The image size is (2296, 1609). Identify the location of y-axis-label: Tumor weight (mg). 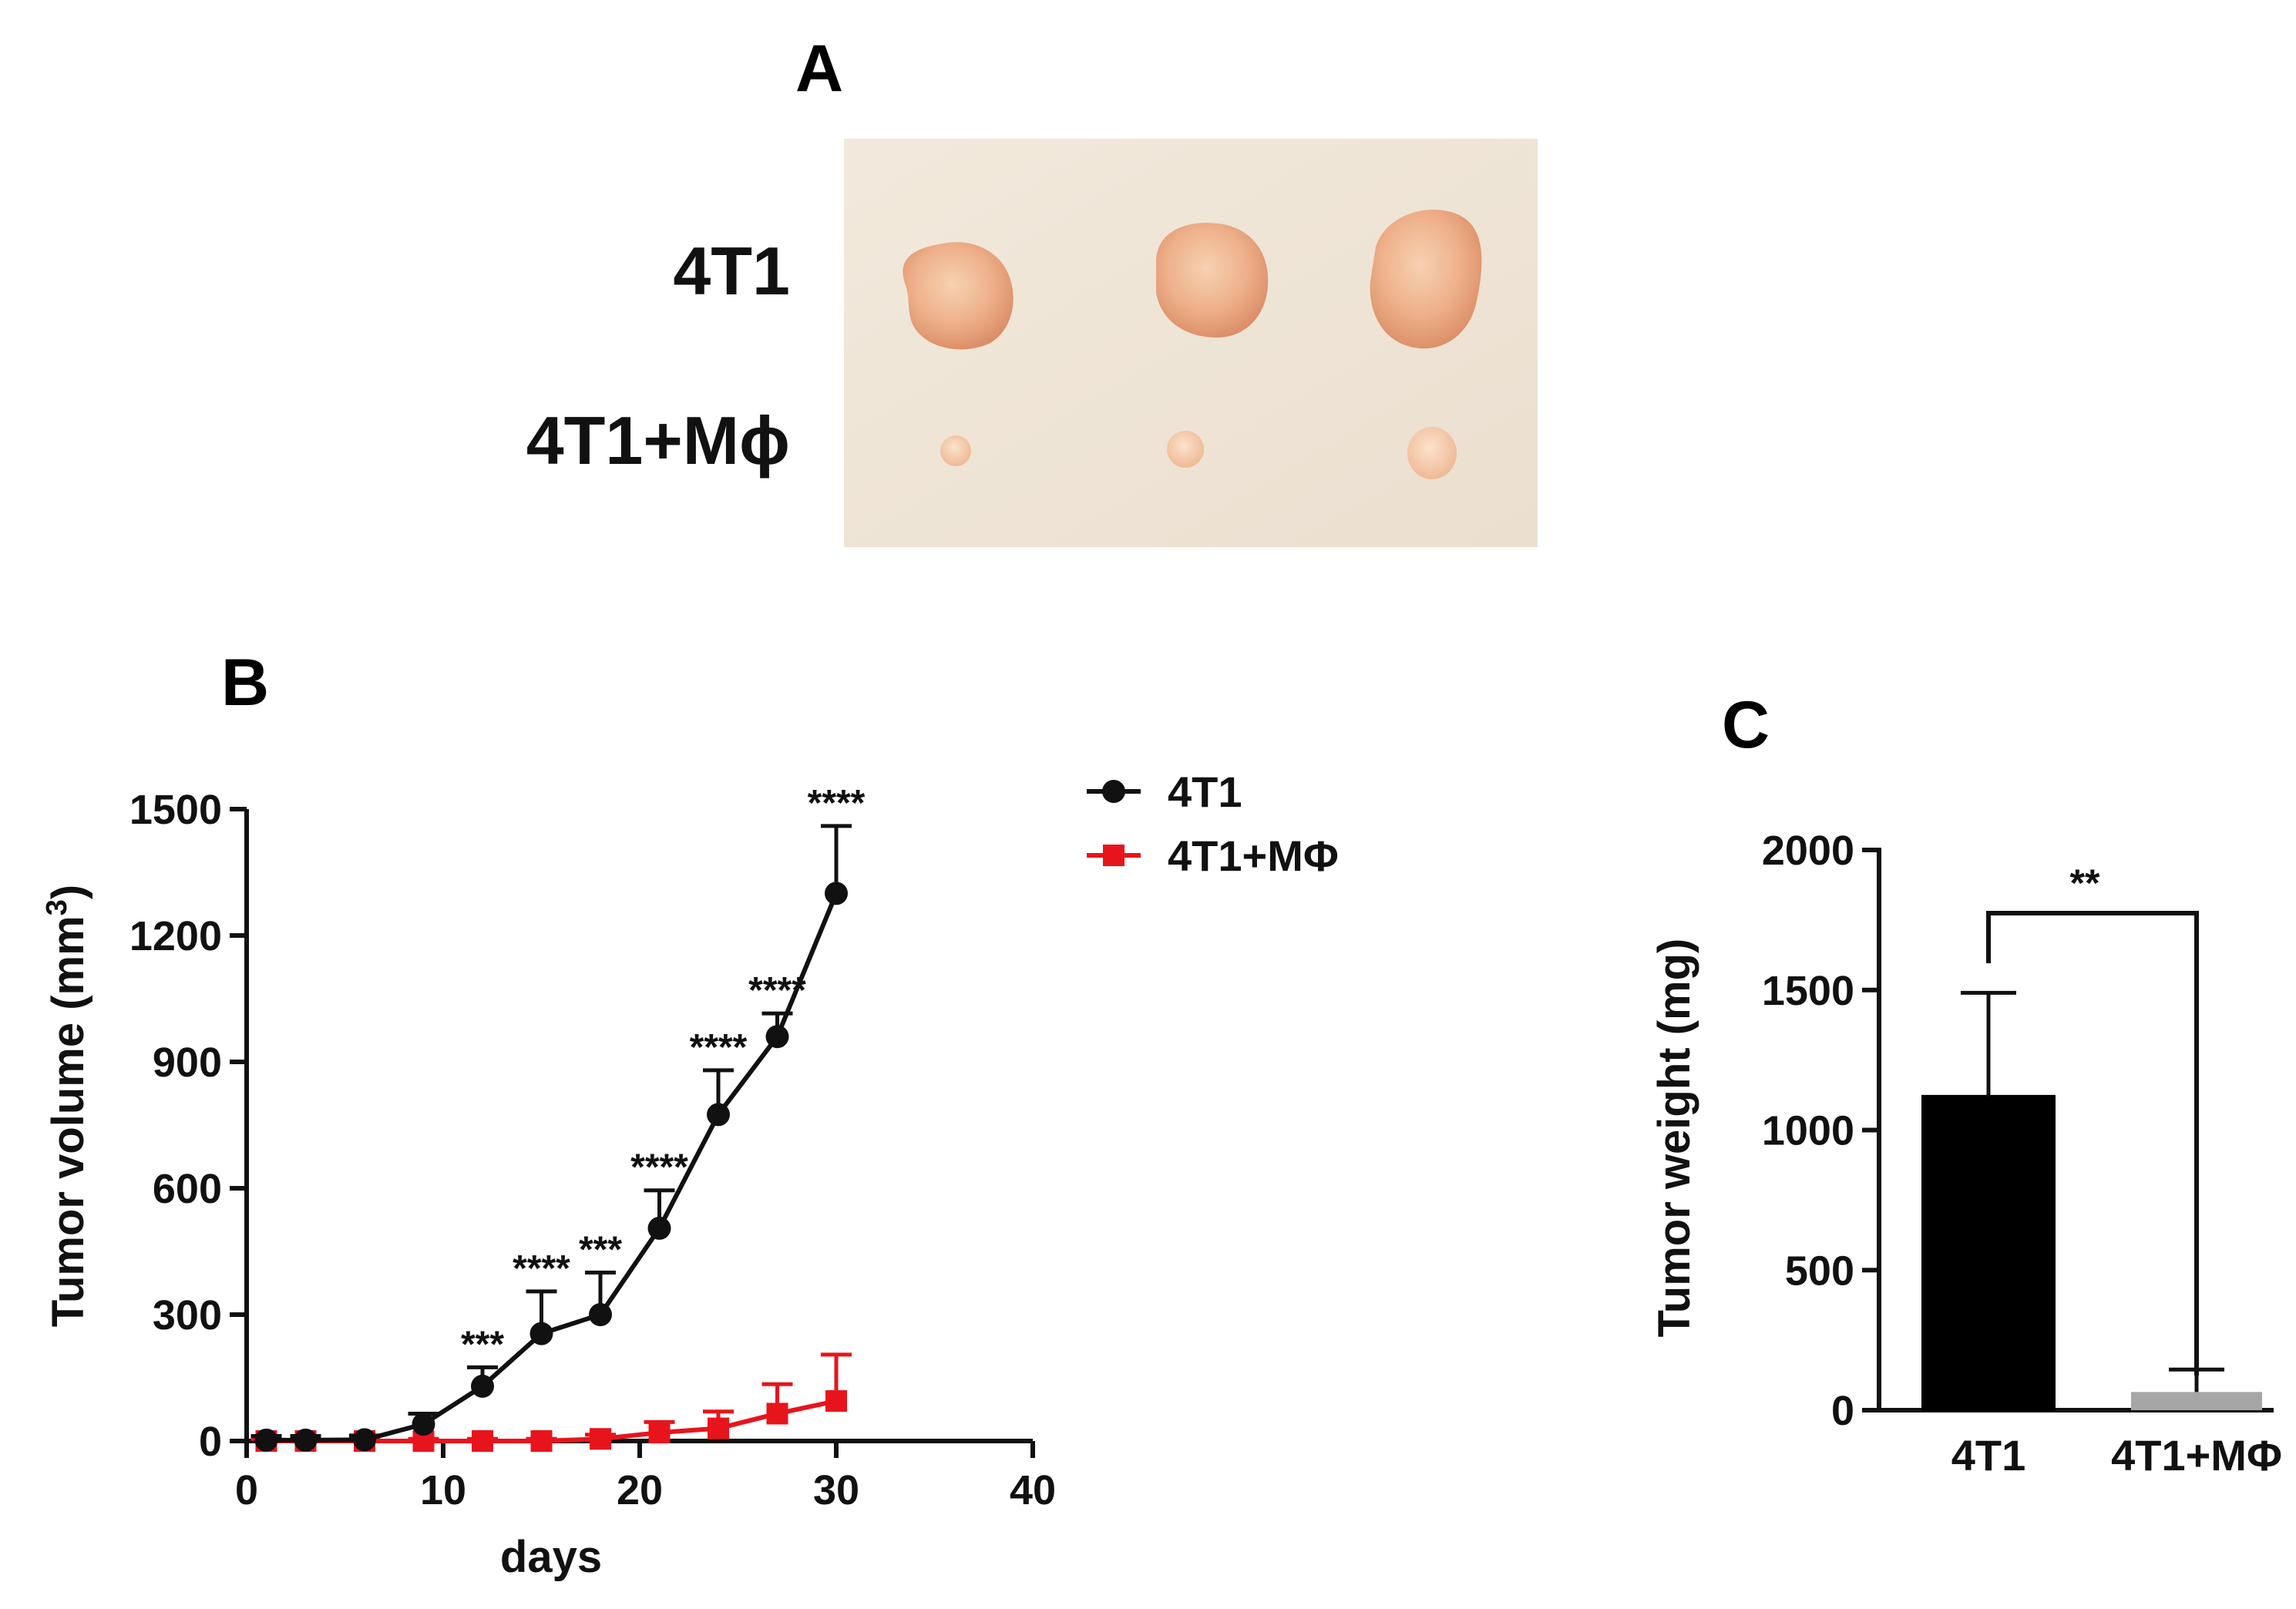
(1674, 1138).